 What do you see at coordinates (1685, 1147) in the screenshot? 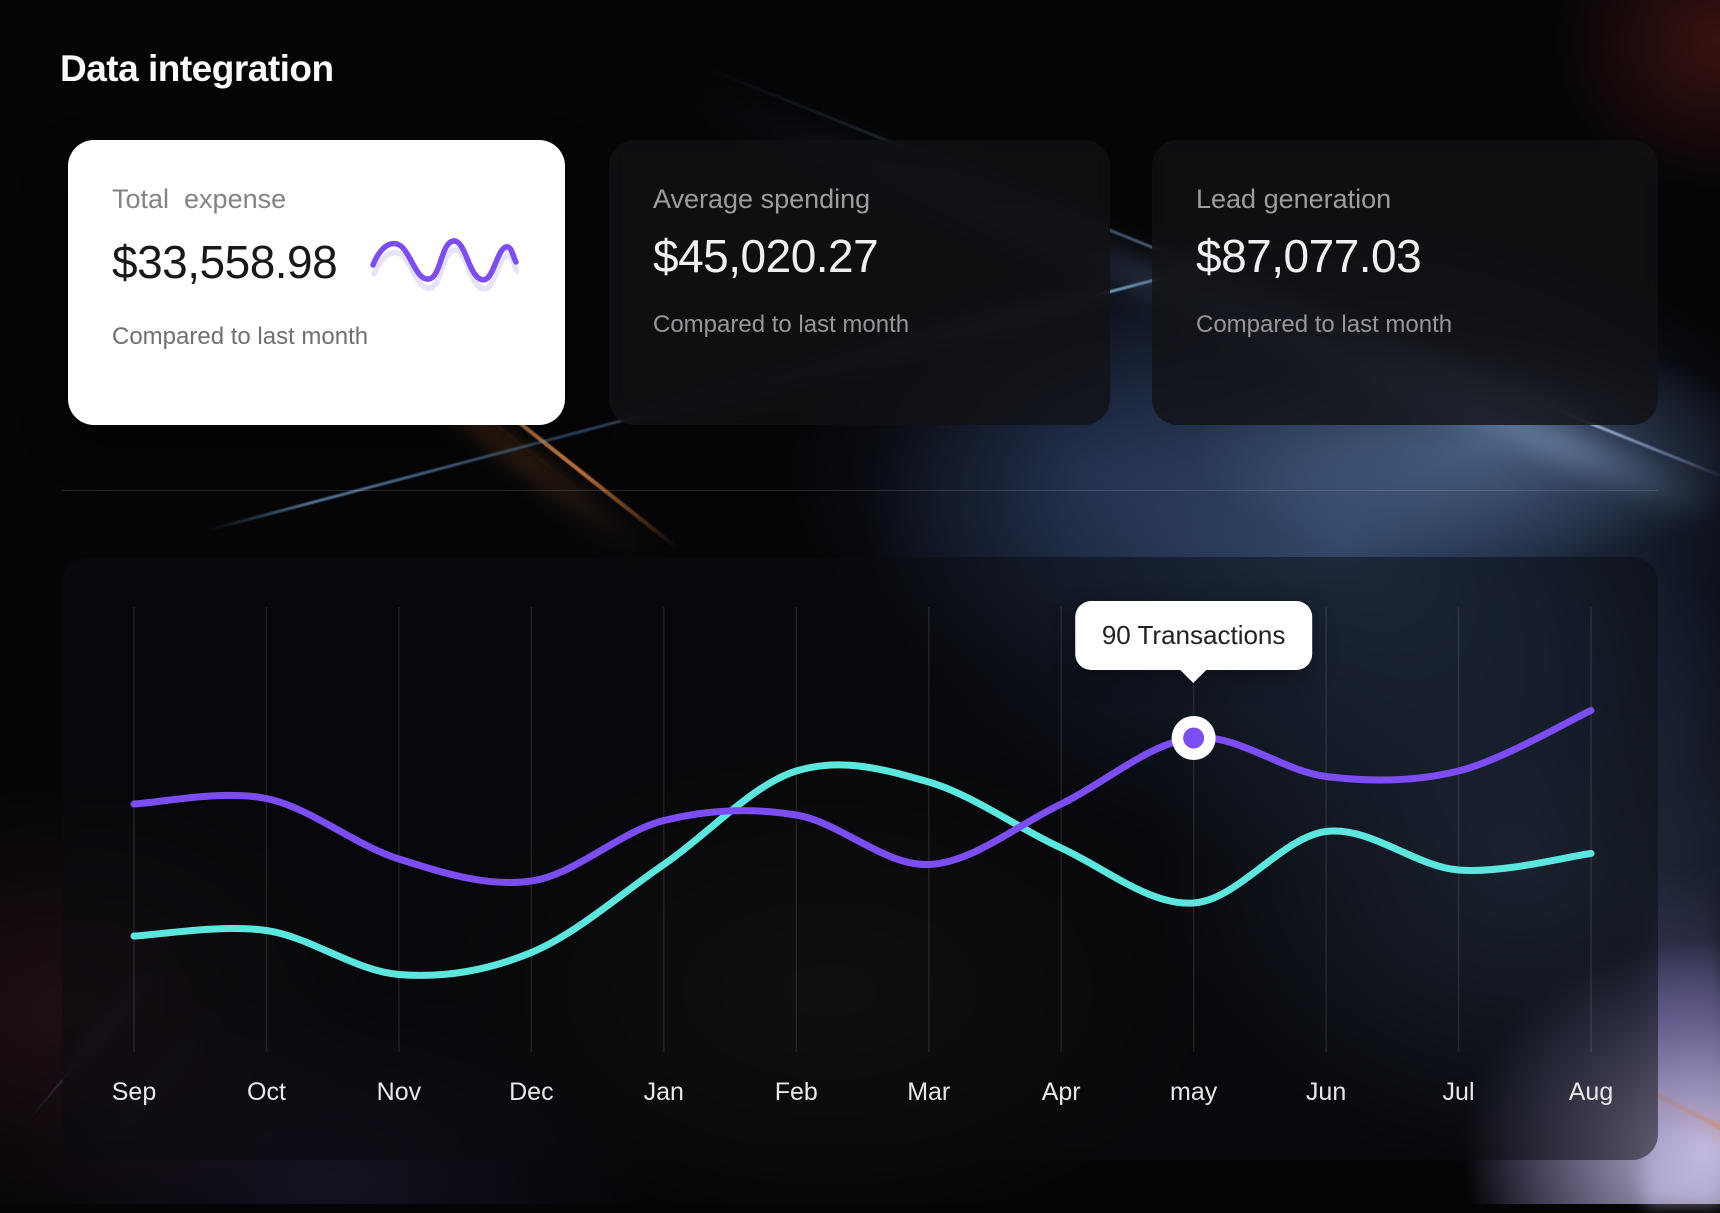
I see `background-corner-orange-streak` at bounding box center [1685, 1147].